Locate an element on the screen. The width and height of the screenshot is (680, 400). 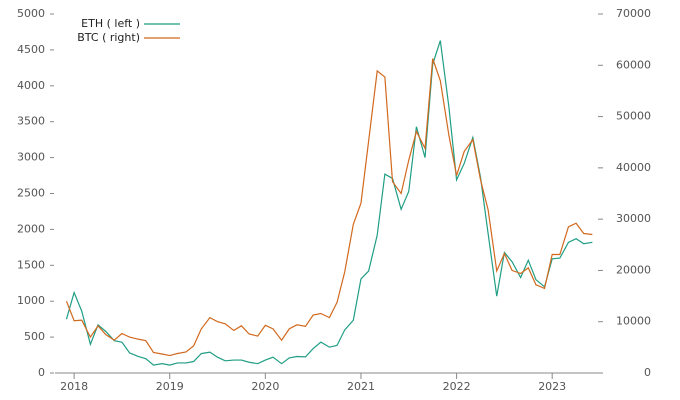
y2-tick-label: 0 is located at coordinates (647, 372).